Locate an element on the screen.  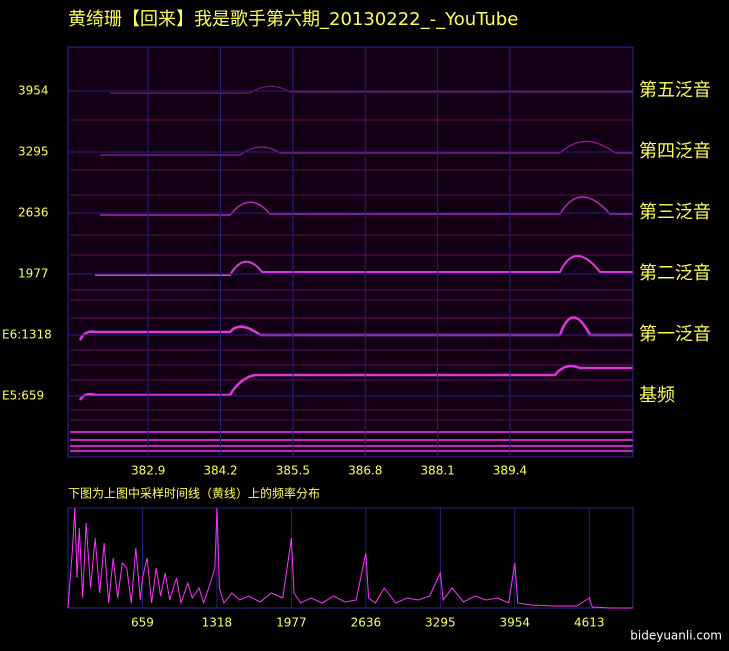
x-tick-label: 3954 is located at coordinates (515, 623).